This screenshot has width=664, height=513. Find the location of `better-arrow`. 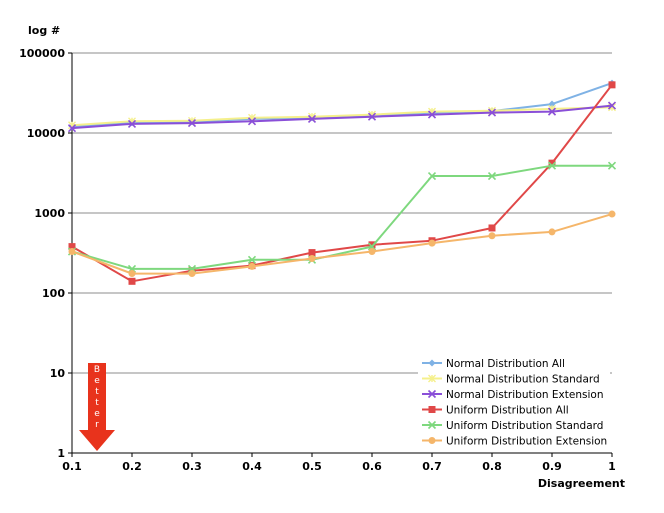

better-arrow is located at coordinates (97, 407).